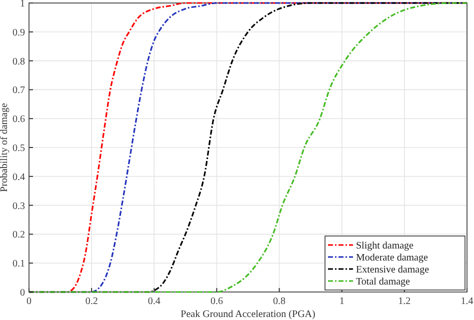  I want to click on x-tick-label: 0.2, so click(91, 301).